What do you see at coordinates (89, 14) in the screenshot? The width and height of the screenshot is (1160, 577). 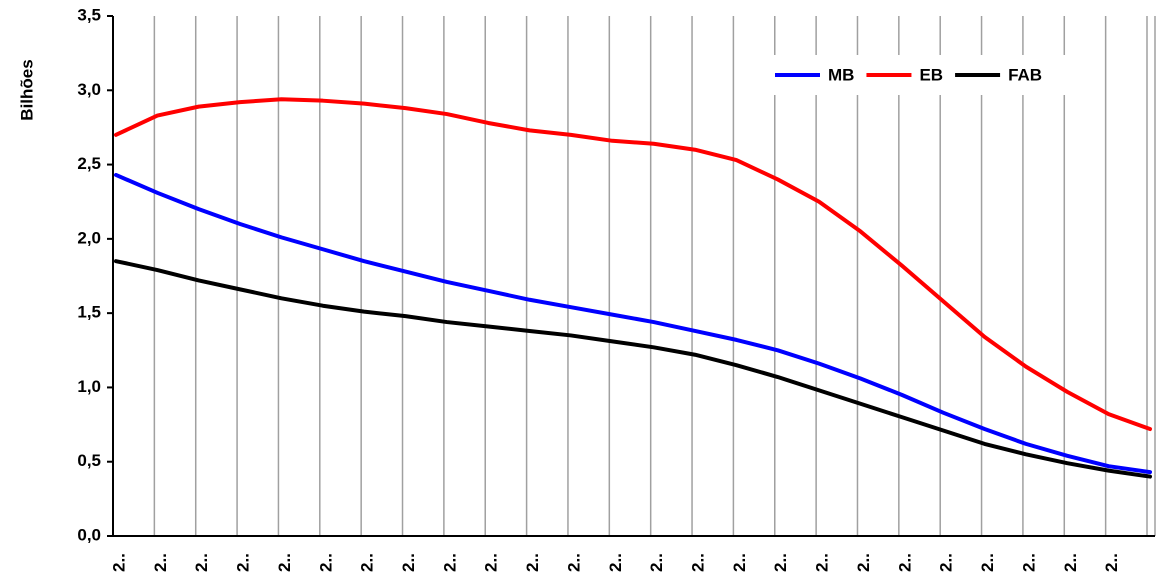 I see `y-tick-label: 3,5` at bounding box center [89, 14].